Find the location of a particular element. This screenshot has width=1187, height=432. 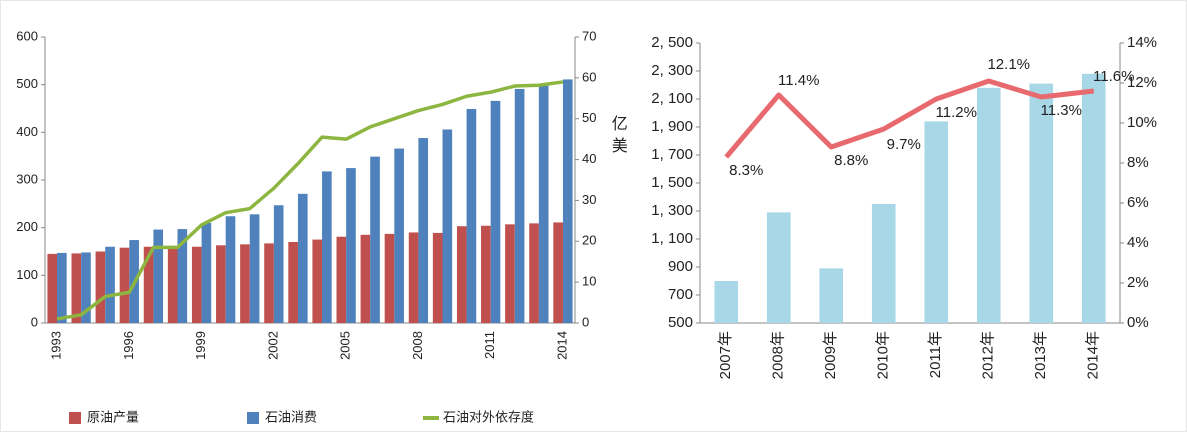

y-tick-label: 400 is located at coordinates (27, 131).